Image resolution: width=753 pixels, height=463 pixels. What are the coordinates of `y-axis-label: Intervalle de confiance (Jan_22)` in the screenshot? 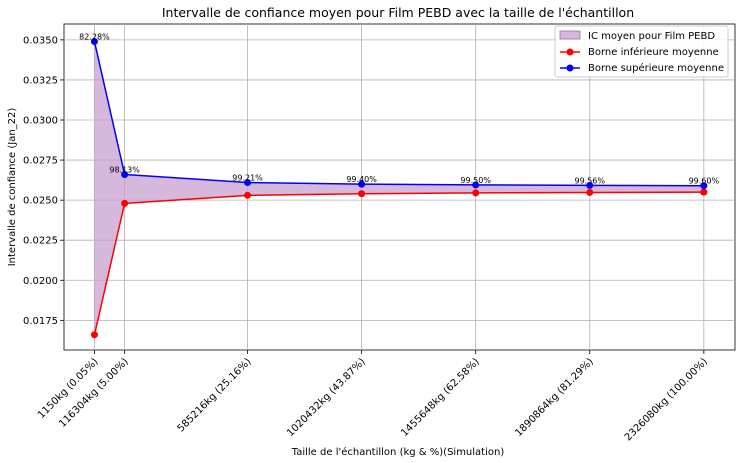 It's located at (12, 187).